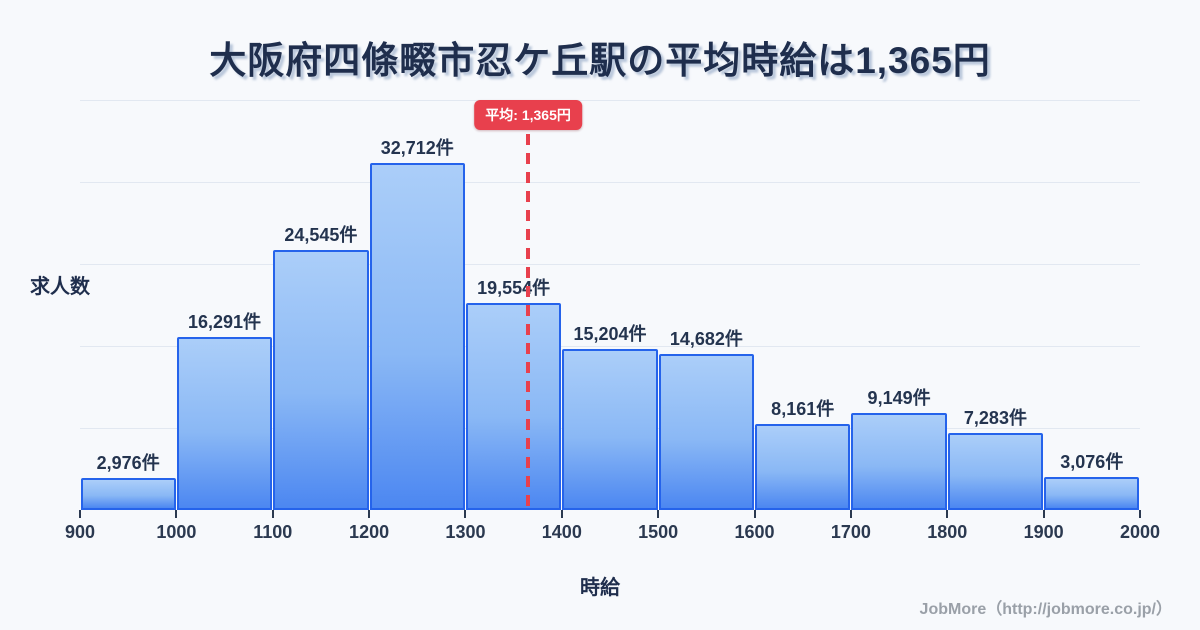  What do you see at coordinates (369, 532) in the screenshot?
I see `x-tick-label: 1200` at bounding box center [369, 532].